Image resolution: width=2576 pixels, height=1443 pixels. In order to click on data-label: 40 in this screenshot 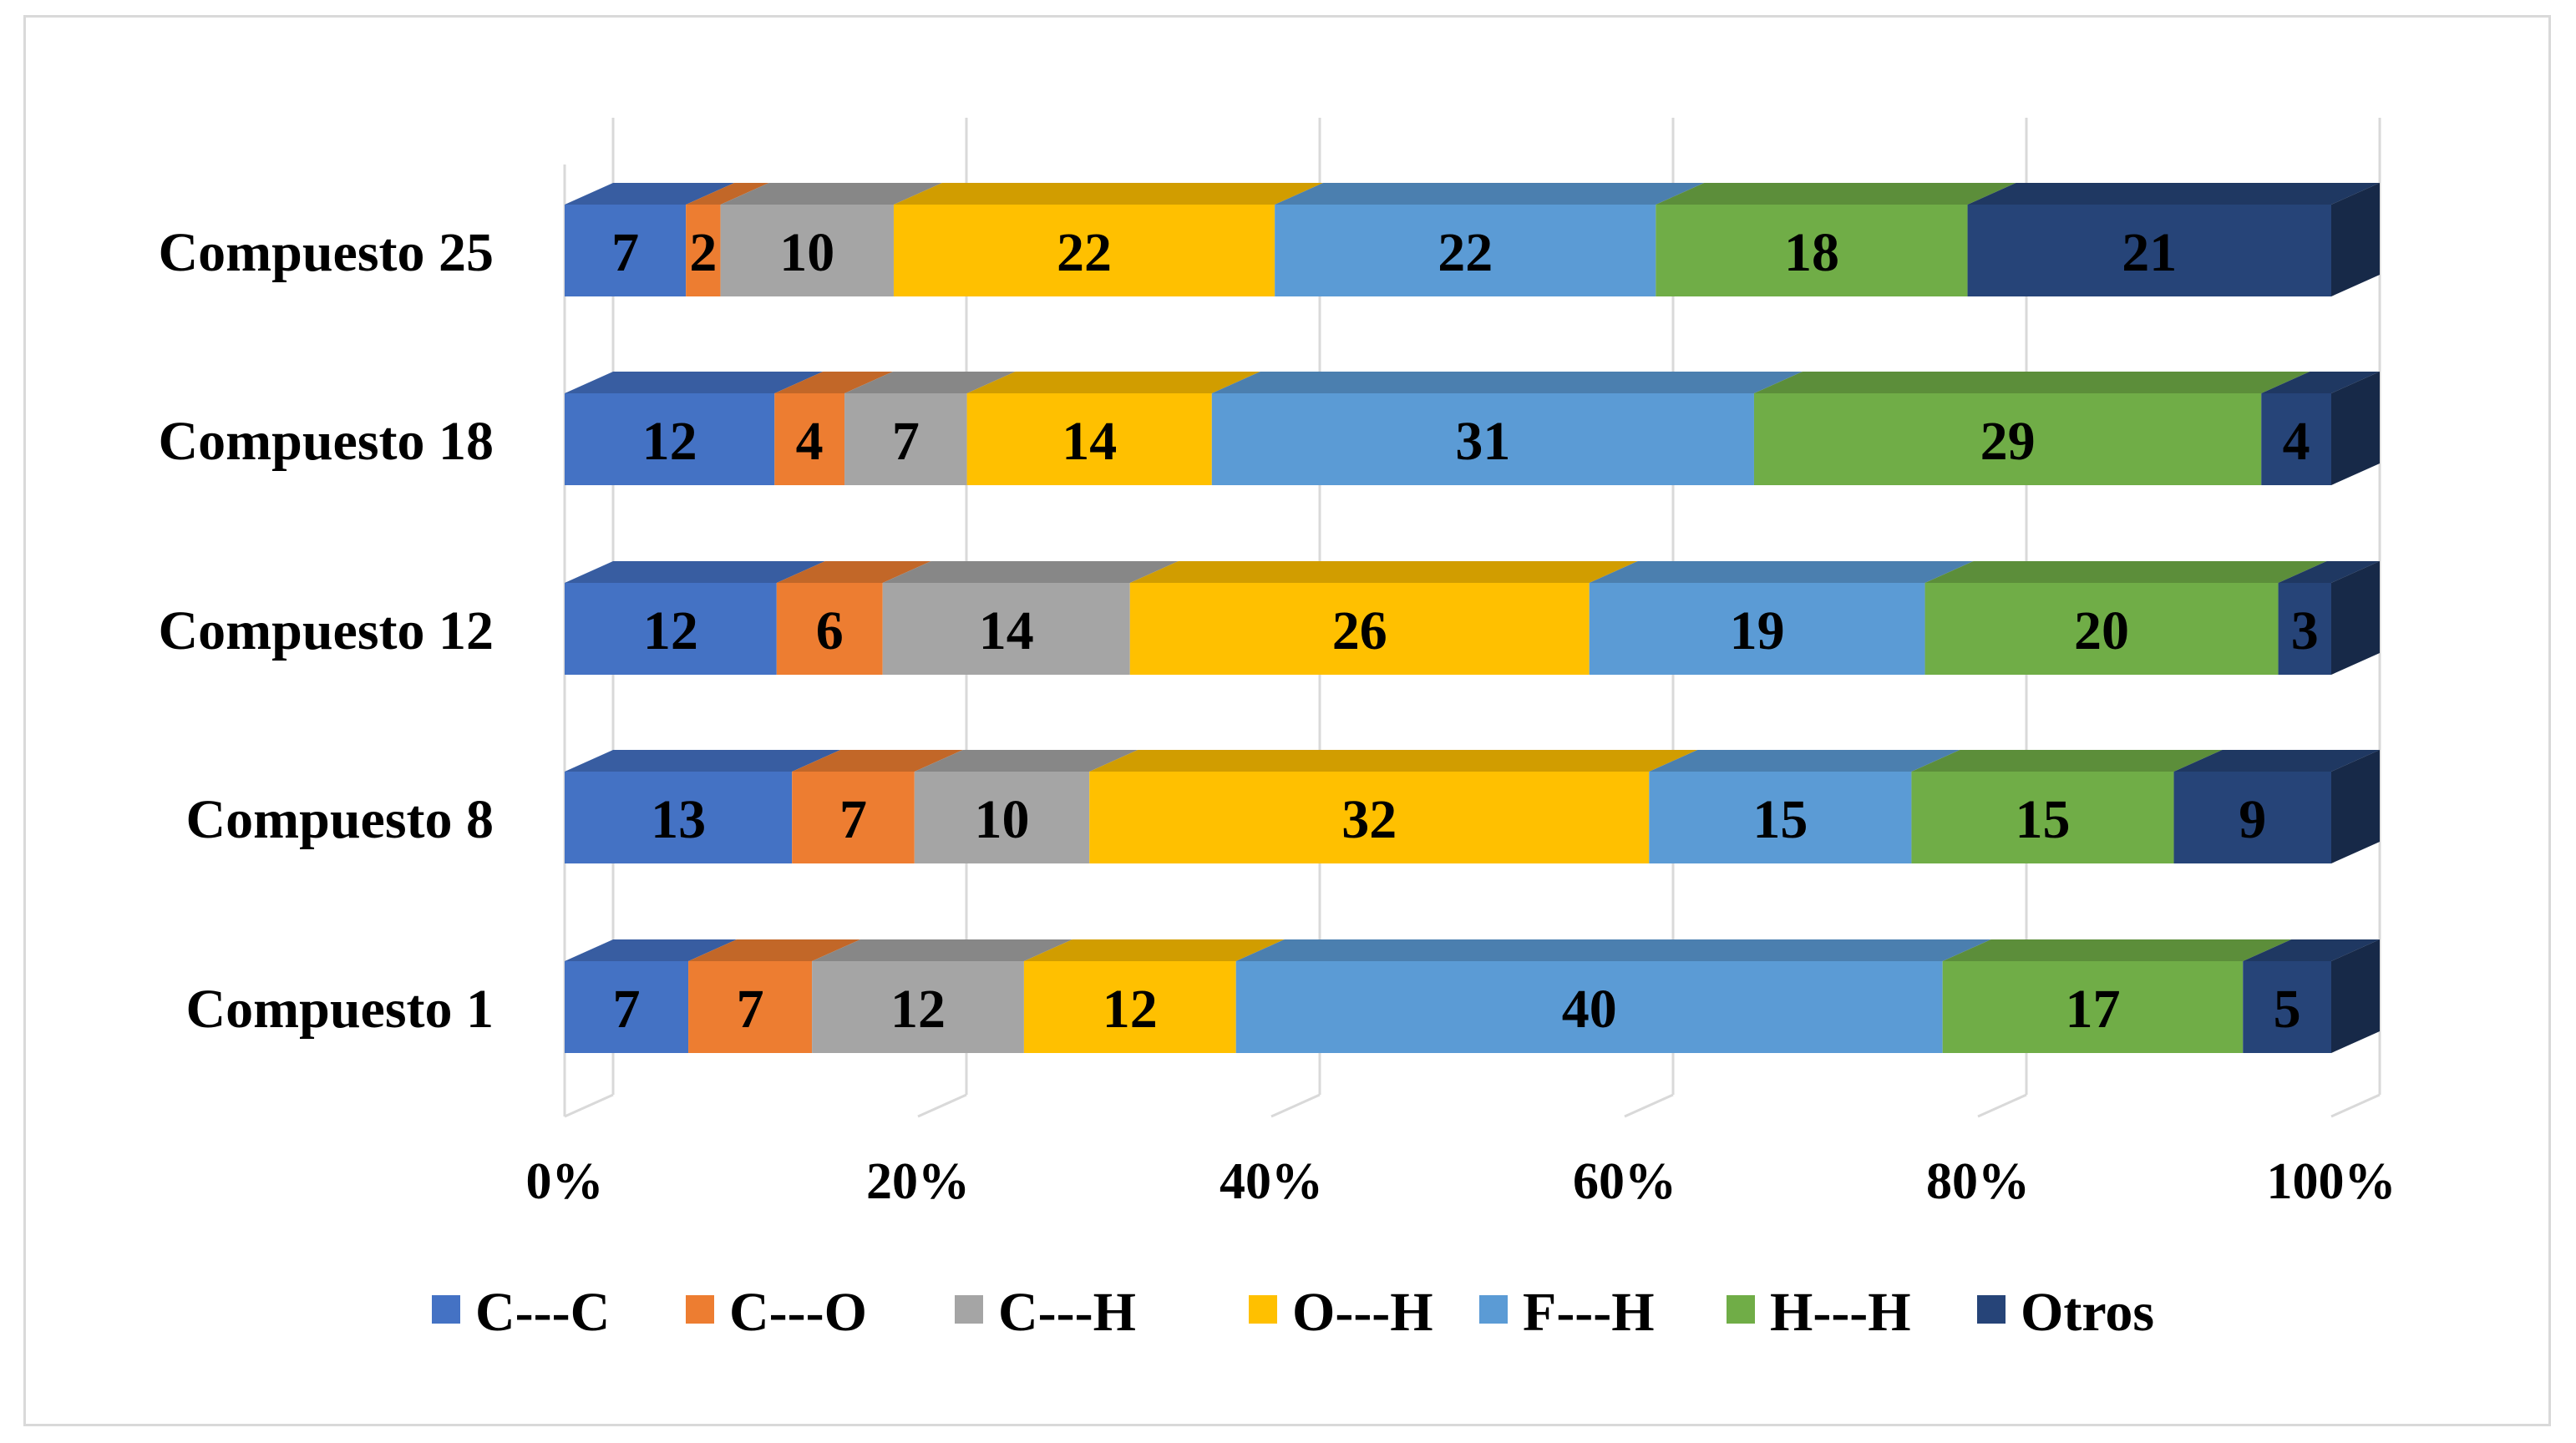, I will do `click(1589, 1010)`.